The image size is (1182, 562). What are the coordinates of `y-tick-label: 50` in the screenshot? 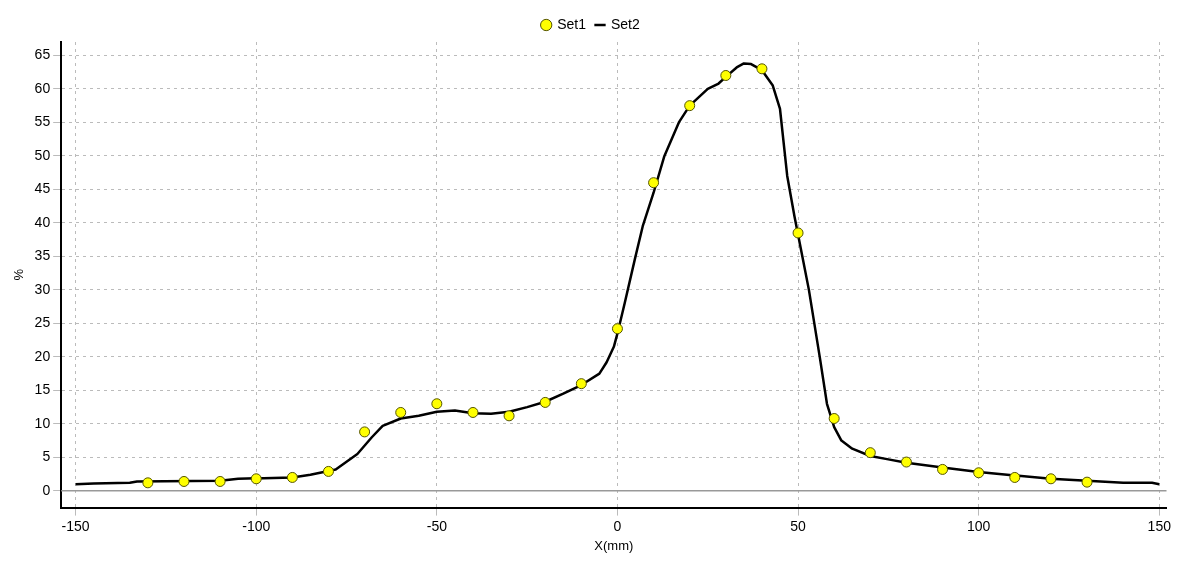 It's located at (42, 154).